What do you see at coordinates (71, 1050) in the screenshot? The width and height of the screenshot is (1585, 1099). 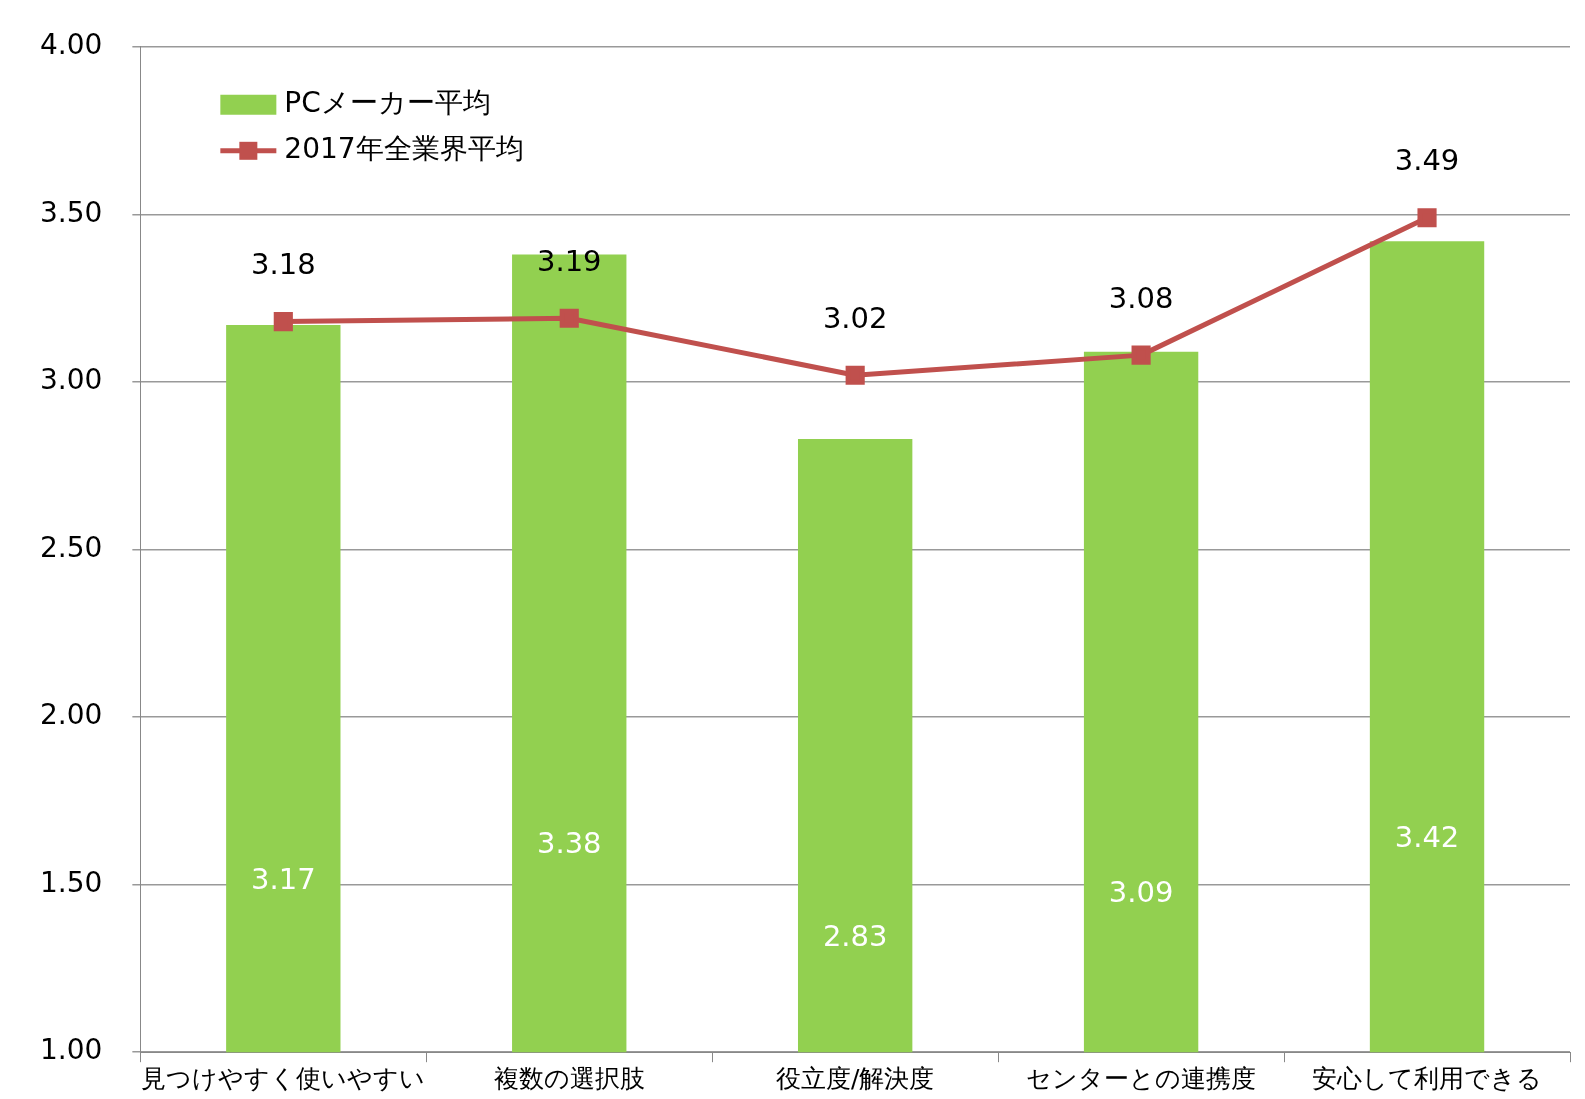 I see `y-tick-label: 1.00` at bounding box center [71, 1050].